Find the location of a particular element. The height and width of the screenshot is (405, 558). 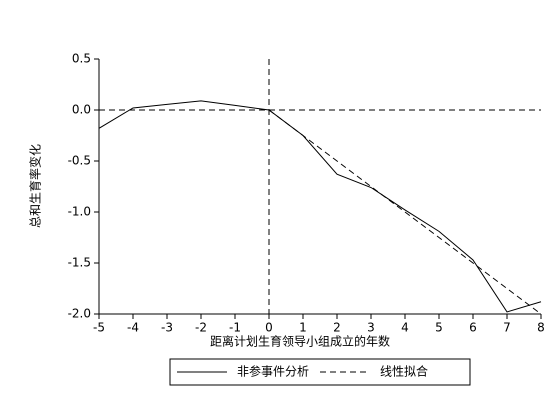

x-axis-label: 距离计划生育领导小组成立的年数 is located at coordinates (300, 341).